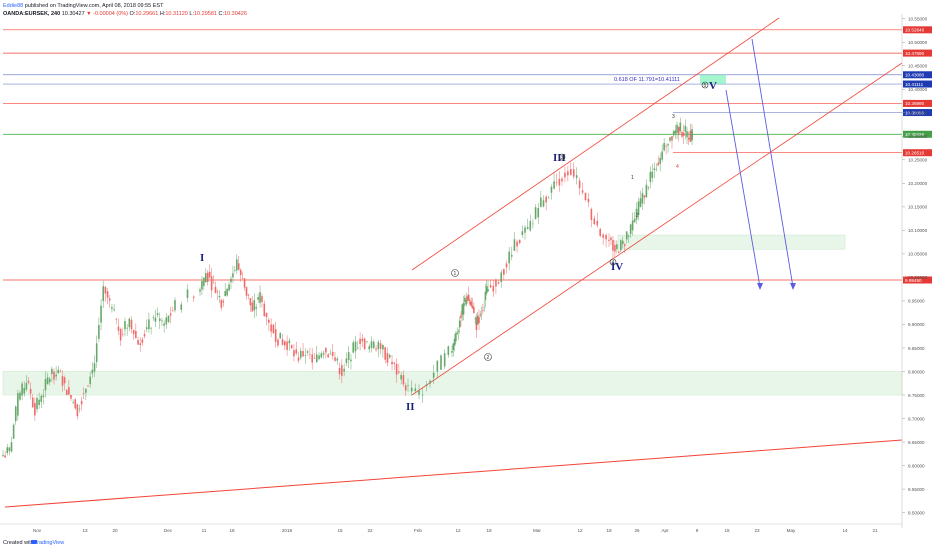 The height and width of the screenshot is (550, 932). Describe the element at coordinates (107, 14) in the screenshot. I see `price-change: ▼ -0.00004 (0%)` at that location.